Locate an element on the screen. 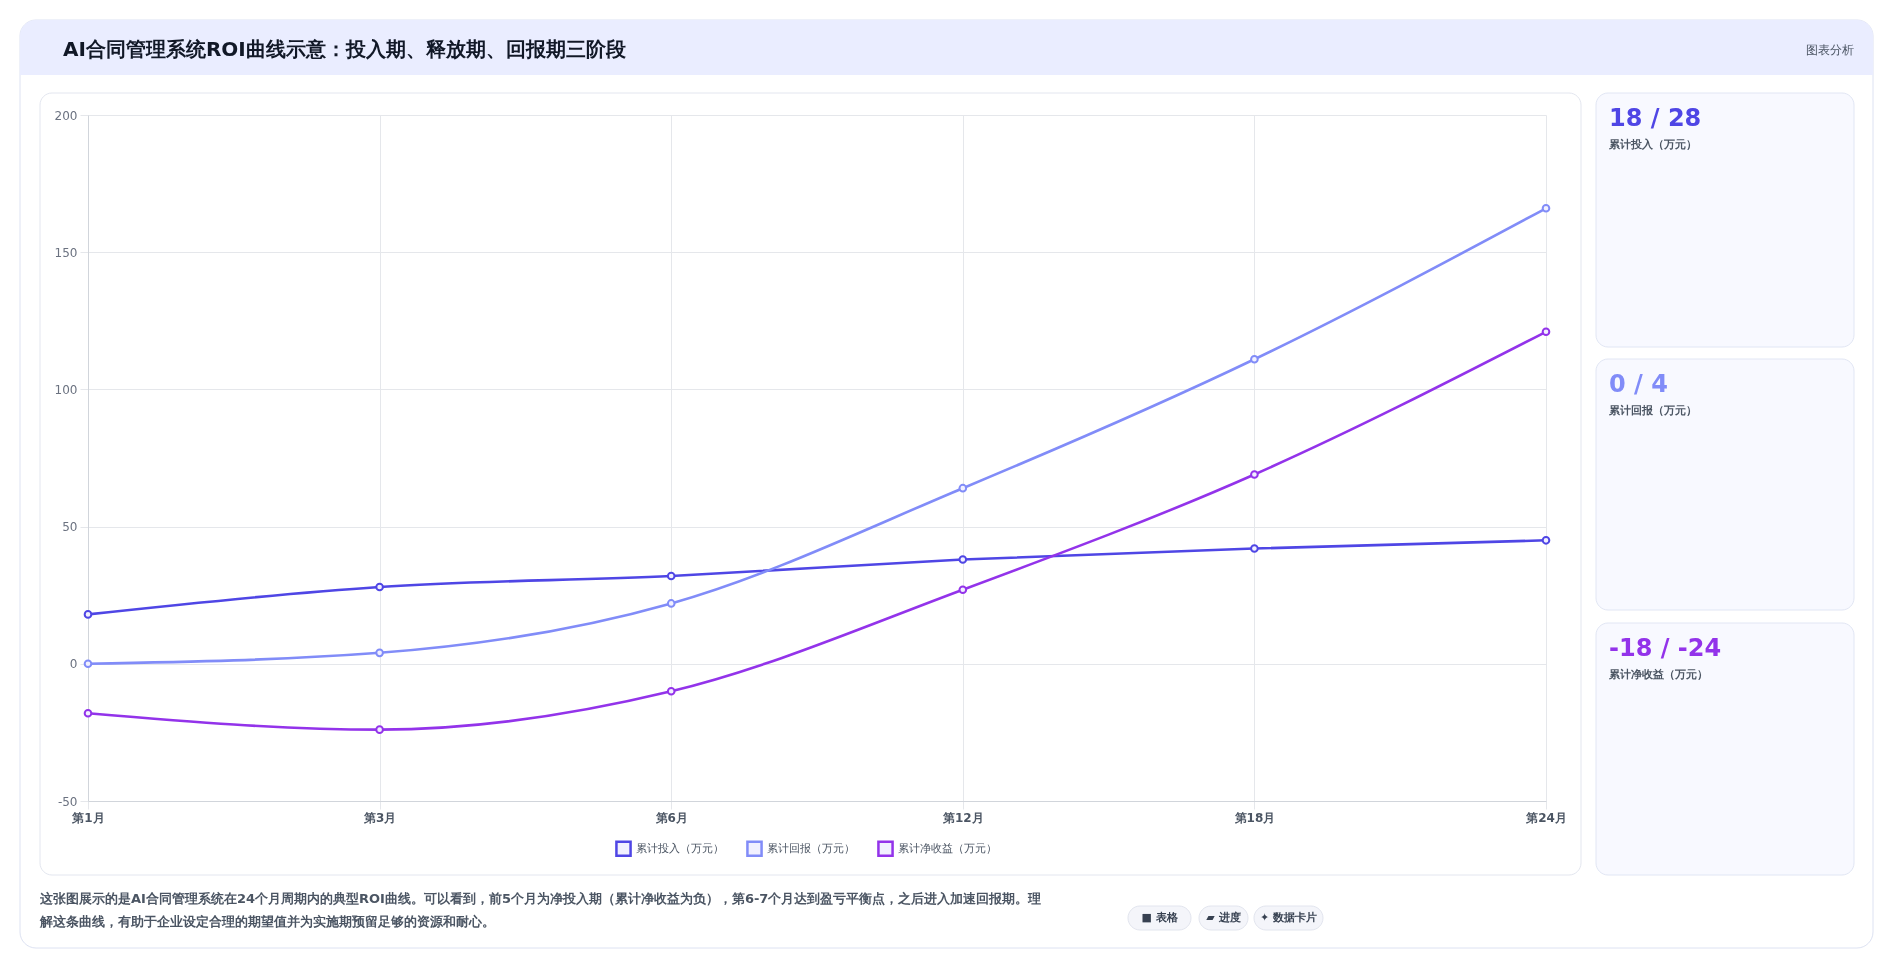  text: 图表分析 is located at coordinates (1830, 50).